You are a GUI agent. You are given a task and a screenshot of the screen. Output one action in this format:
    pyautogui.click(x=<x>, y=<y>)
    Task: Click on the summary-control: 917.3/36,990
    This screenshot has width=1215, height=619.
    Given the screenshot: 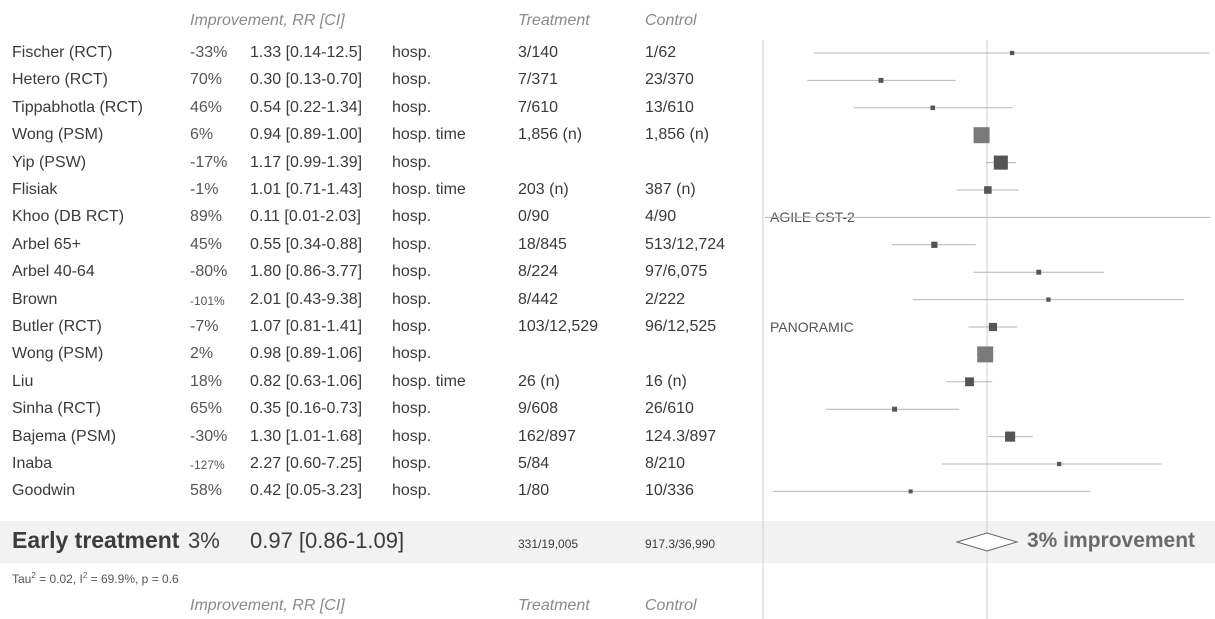 What is the action you would take?
    pyautogui.click(x=680, y=544)
    